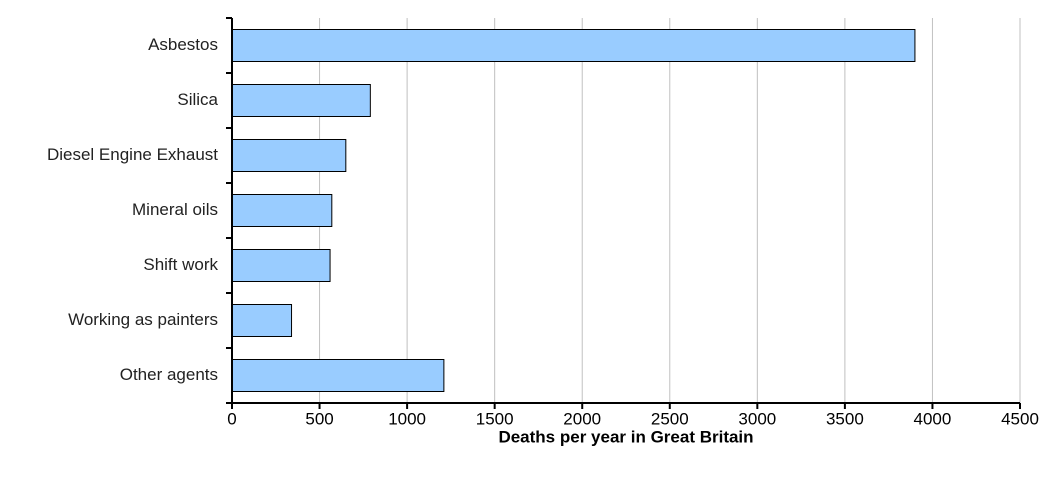 The width and height of the screenshot is (1043, 477). Describe the element at coordinates (1020, 418) in the screenshot. I see `x-tick-label: 4500` at that location.